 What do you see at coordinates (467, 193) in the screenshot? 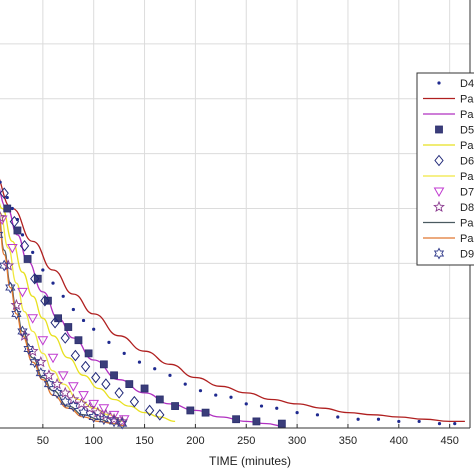
I see `legend-label: D7` at bounding box center [467, 193].